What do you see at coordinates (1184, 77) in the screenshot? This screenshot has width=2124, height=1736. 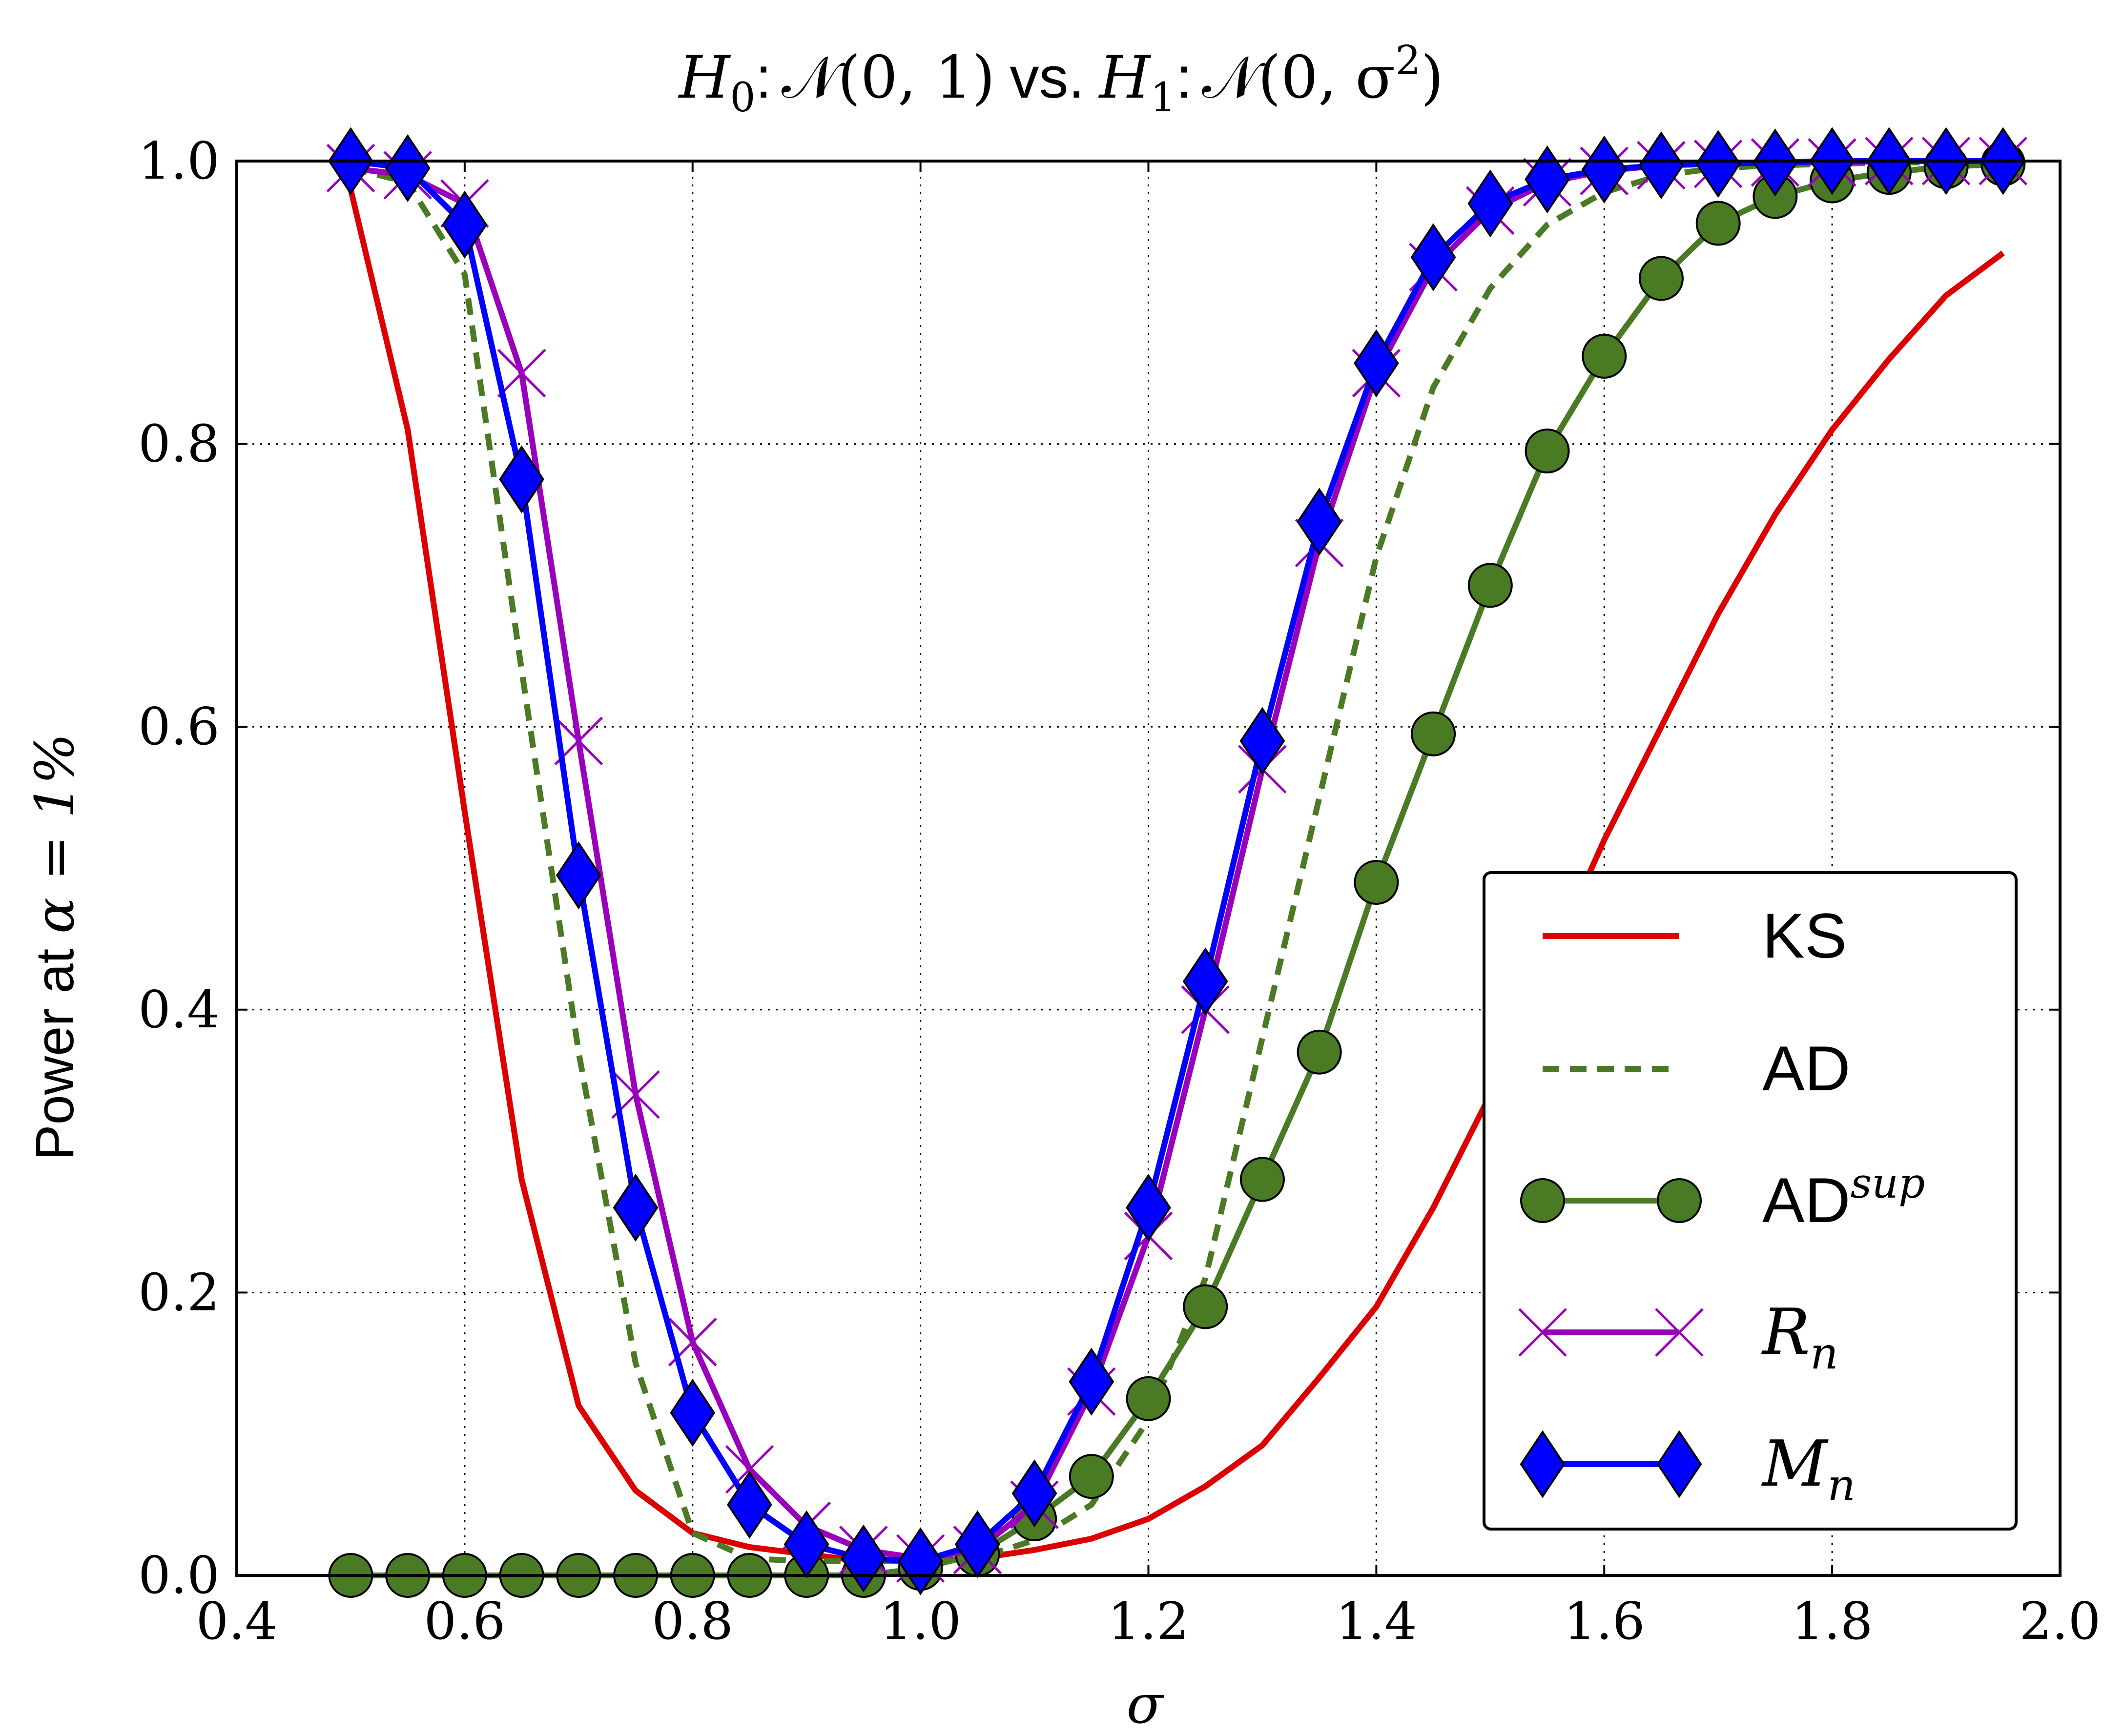 I see `title-colon-2: :` at bounding box center [1184, 77].